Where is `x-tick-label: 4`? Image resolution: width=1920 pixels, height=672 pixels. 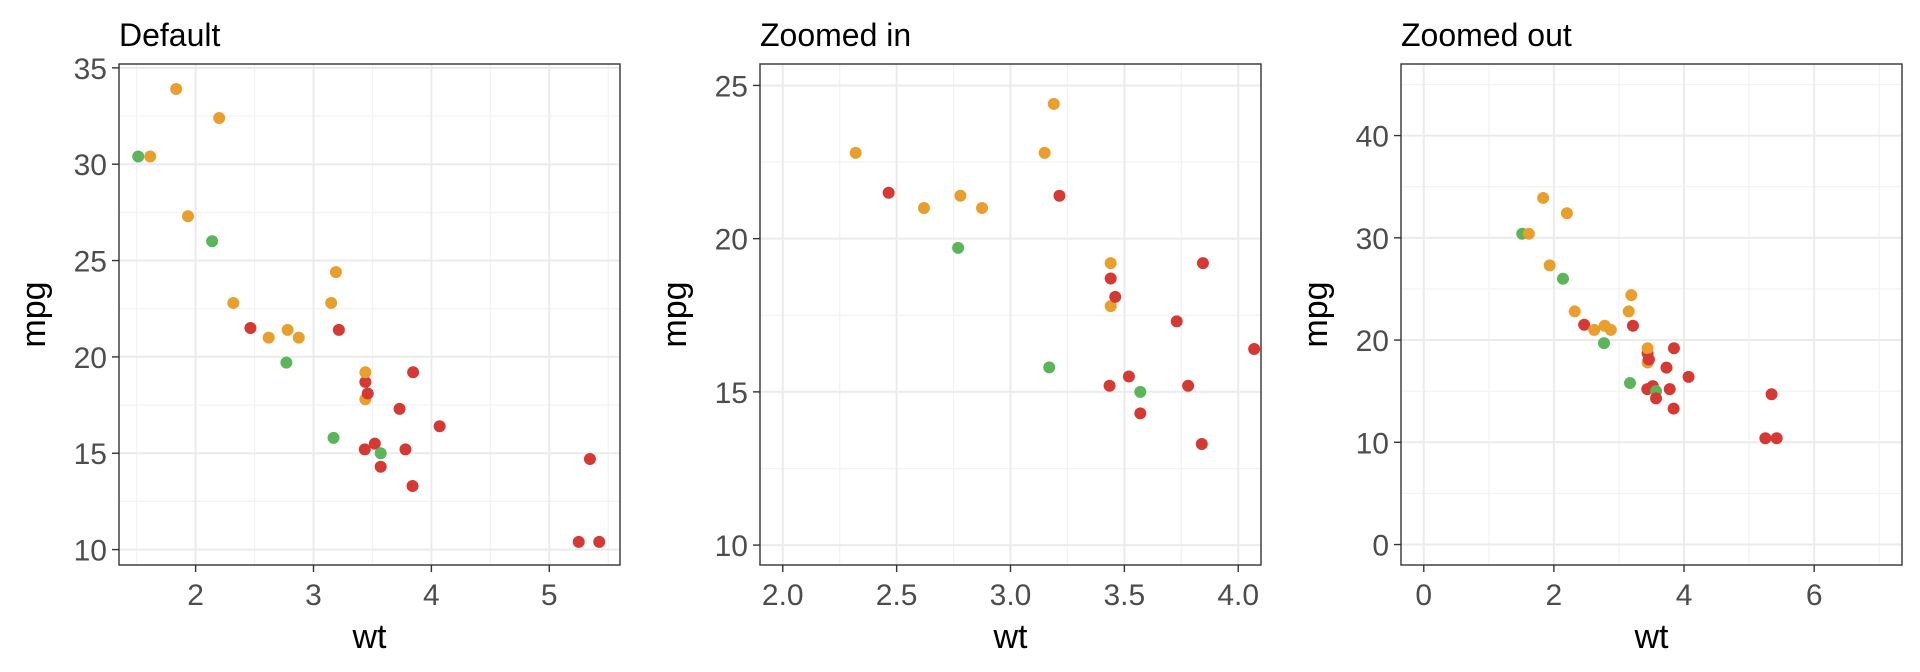
x-tick-label: 4 is located at coordinates (431, 595).